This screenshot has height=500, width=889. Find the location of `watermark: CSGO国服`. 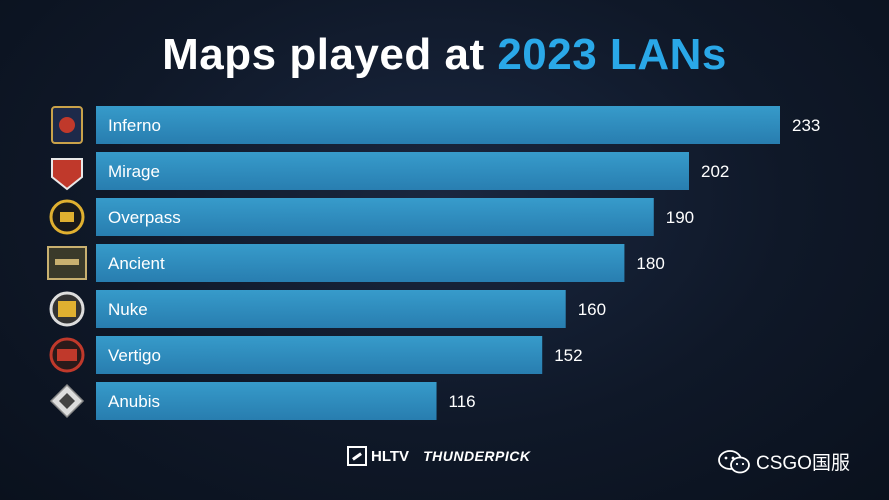

watermark: CSGO国服 is located at coordinates (784, 461).